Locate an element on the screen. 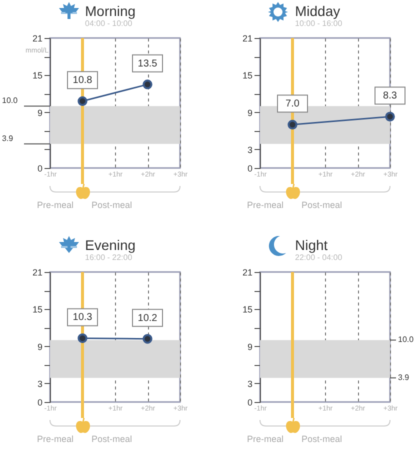 The image size is (419, 468). chart-subtitle: 04:00 - 10:00 is located at coordinates (108, 23).